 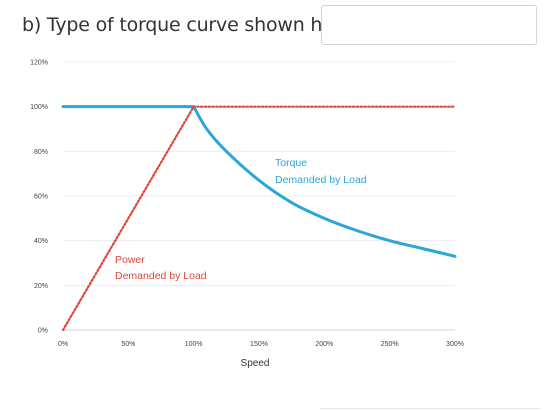 I want to click on x-axis-title: Speed, so click(x=255, y=363).